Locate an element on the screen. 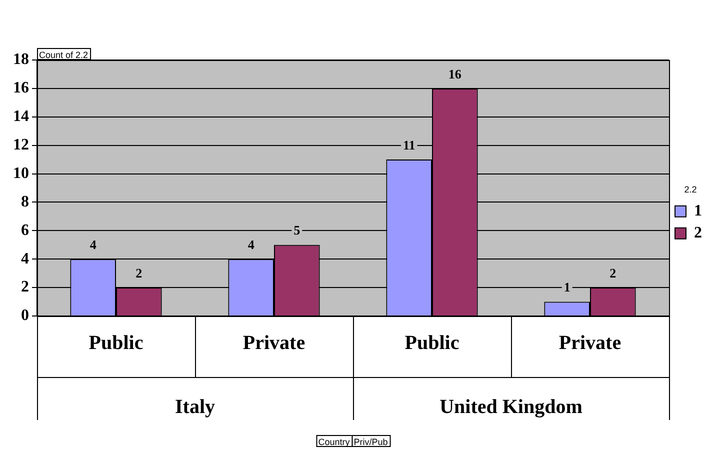  y-axis-title: Count of 2.2 is located at coordinates (63, 55).